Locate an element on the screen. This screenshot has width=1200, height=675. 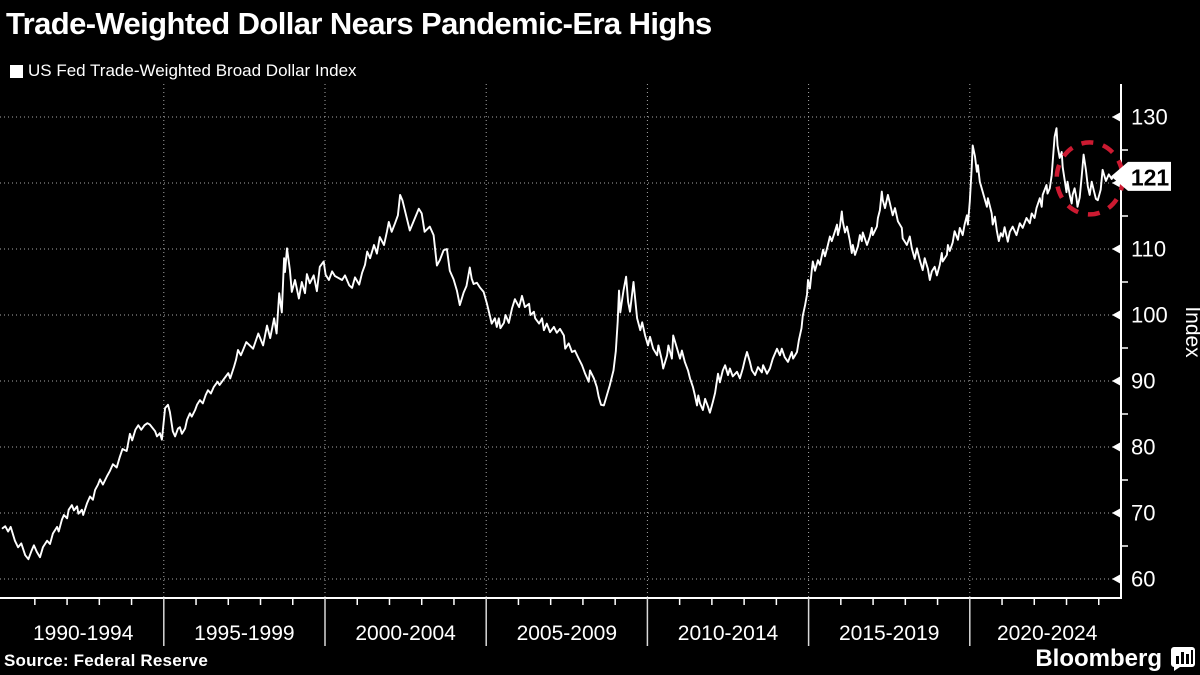
legend-label: US Fed Trade-Weighted Broad Dollar Index is located at coordinates (192, 70).